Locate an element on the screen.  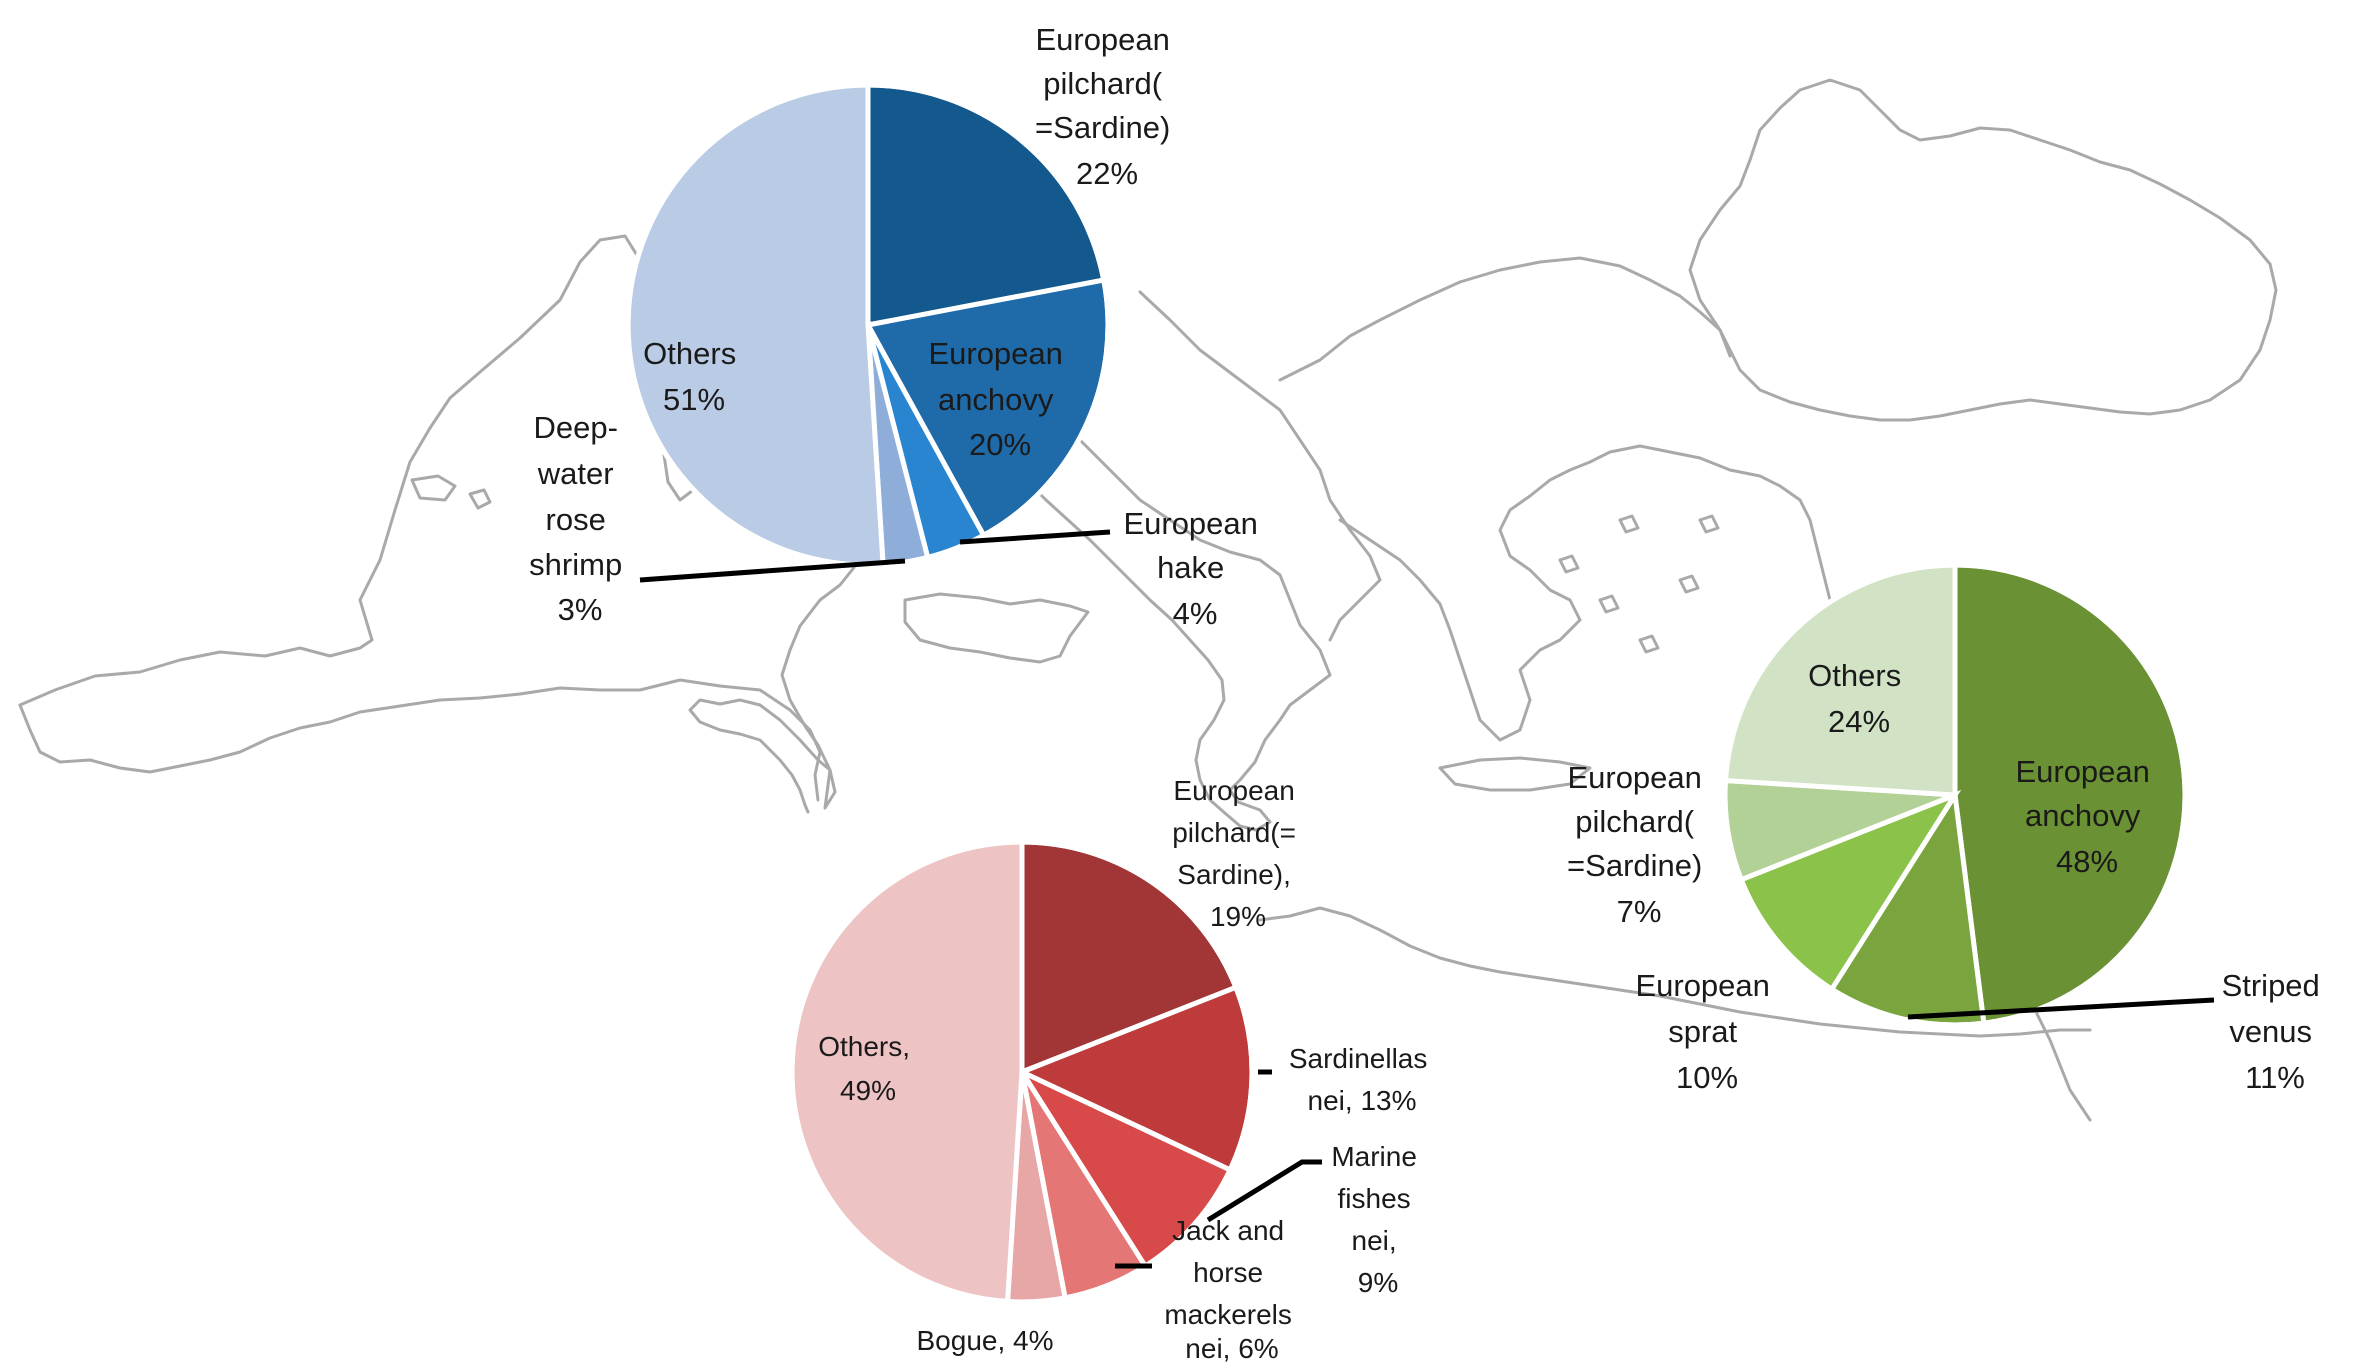
coastline-italy is located at coordinates (1129, 560).